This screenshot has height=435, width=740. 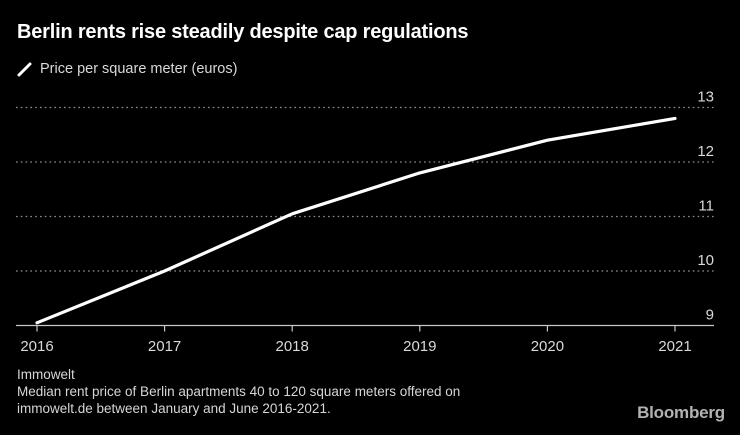 What do you see at coordinates (164, 346) in the screenshot?
I see `x-tick-label: 2017` at bounding box center [164, 346].